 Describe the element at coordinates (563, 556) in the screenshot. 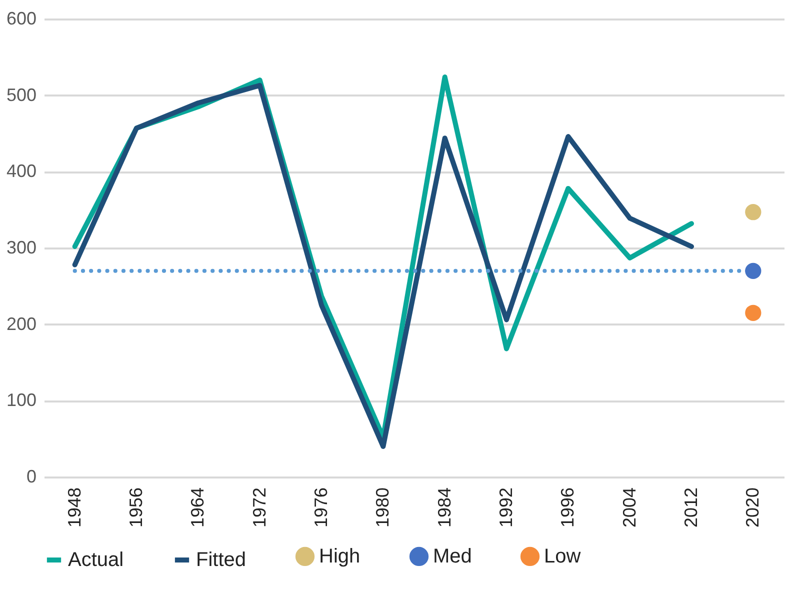

I see `legend-label: Low` at that location.